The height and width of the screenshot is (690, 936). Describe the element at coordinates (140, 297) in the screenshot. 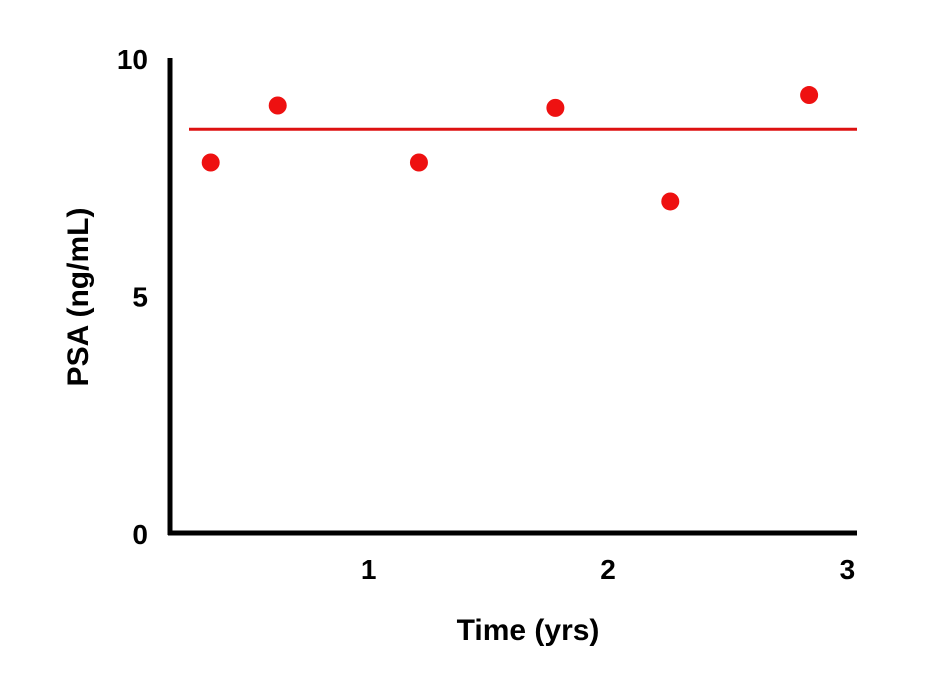

I see `y-tick-label: 5` at that location.